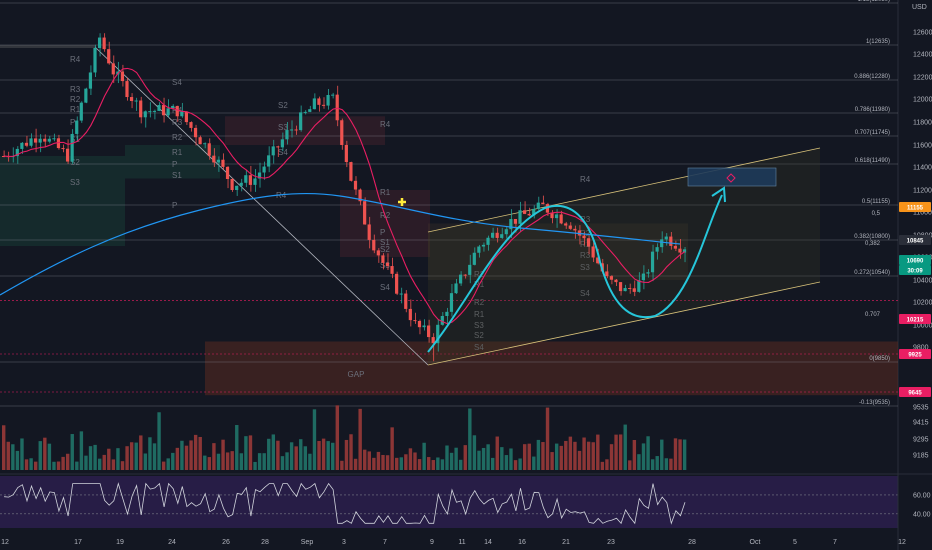  What do you see at coordinates (356, 374) in the screenshot?
I see `gap-label: GAP` at bounding box center [356, 374].